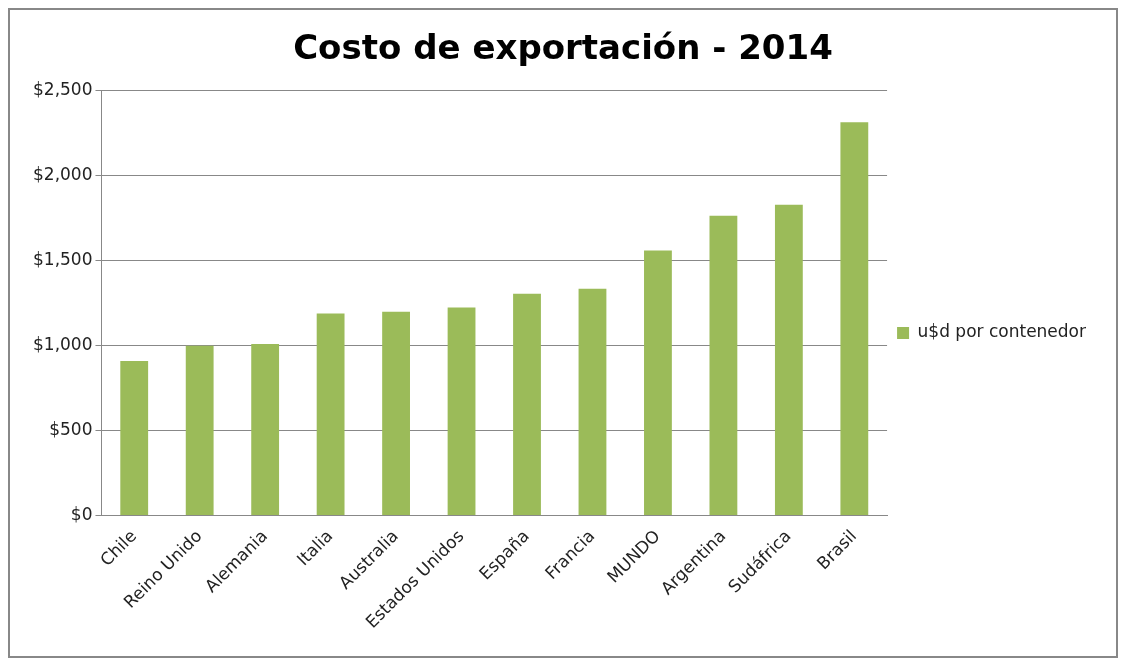 The image size is (1133, 668). I want to click on y-tick-label: $1,000, so click(63, 344).